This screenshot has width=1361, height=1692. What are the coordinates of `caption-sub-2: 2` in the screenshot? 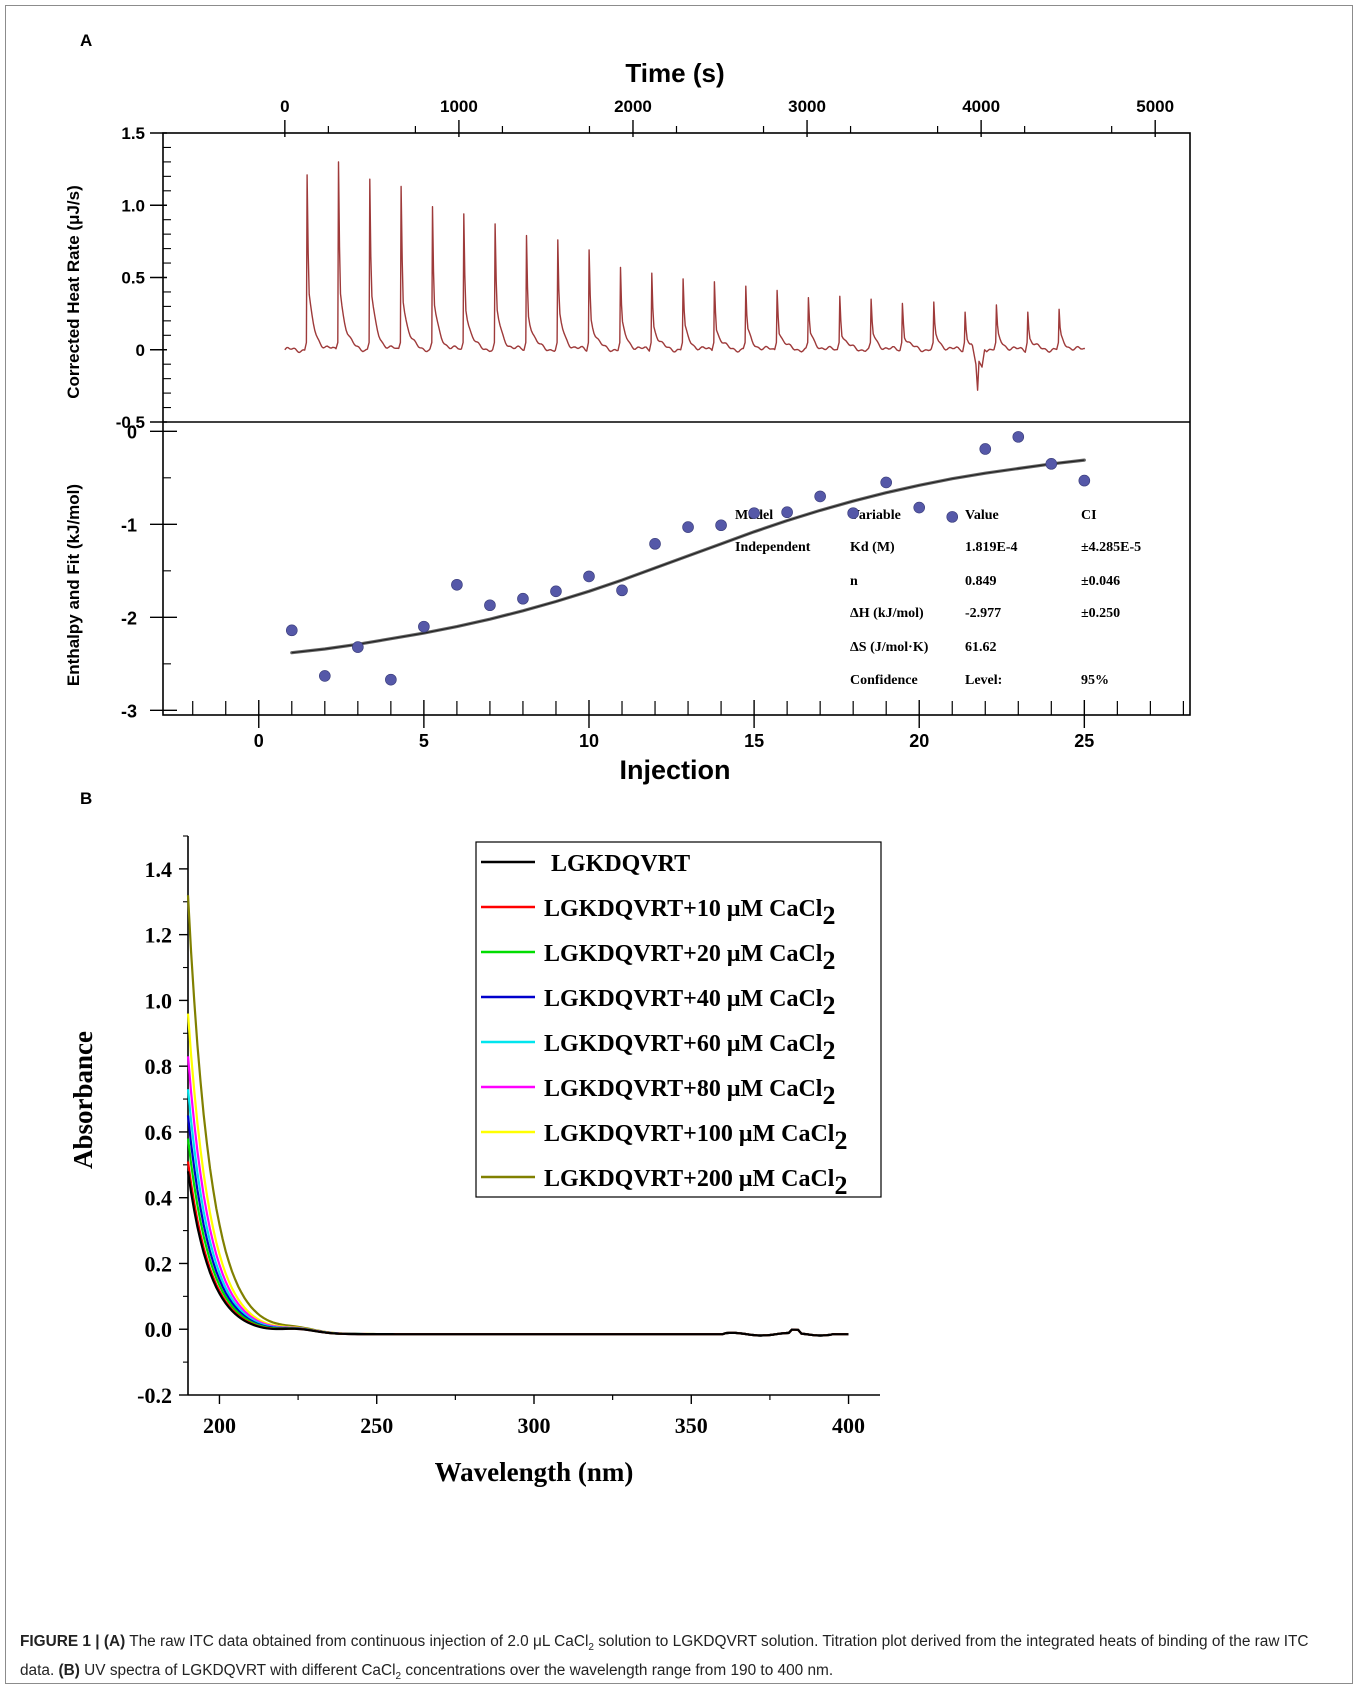 It's located at (398, 1677).